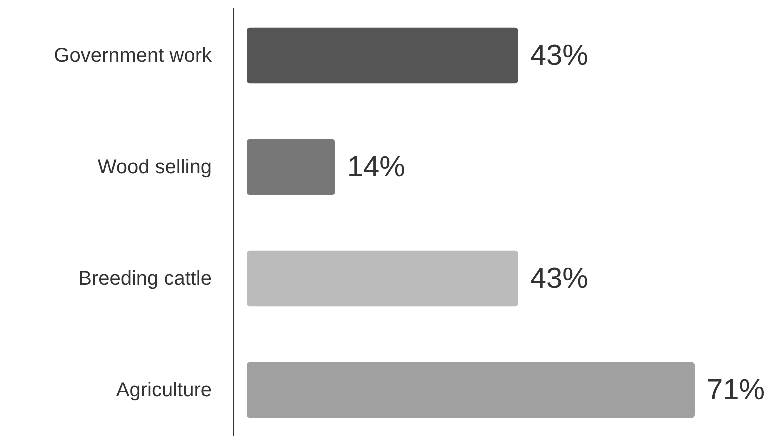 The width and height of the screenshot is (782, 436). I want to click on y-tick-label: Government work, so click(133, 55).